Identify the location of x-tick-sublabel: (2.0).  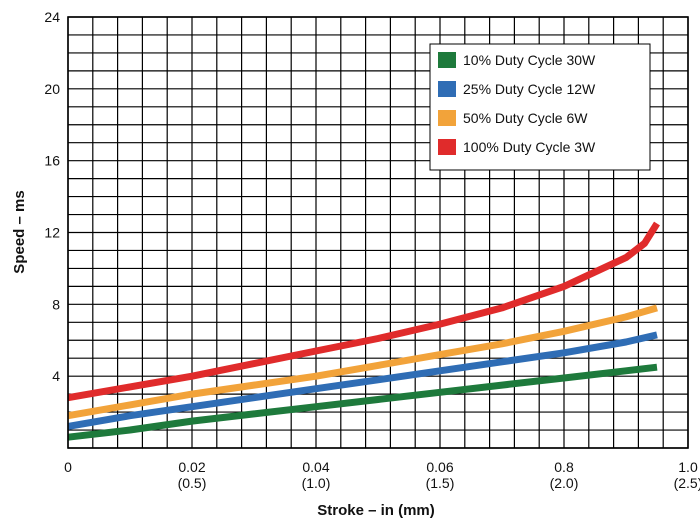
(564, 483).